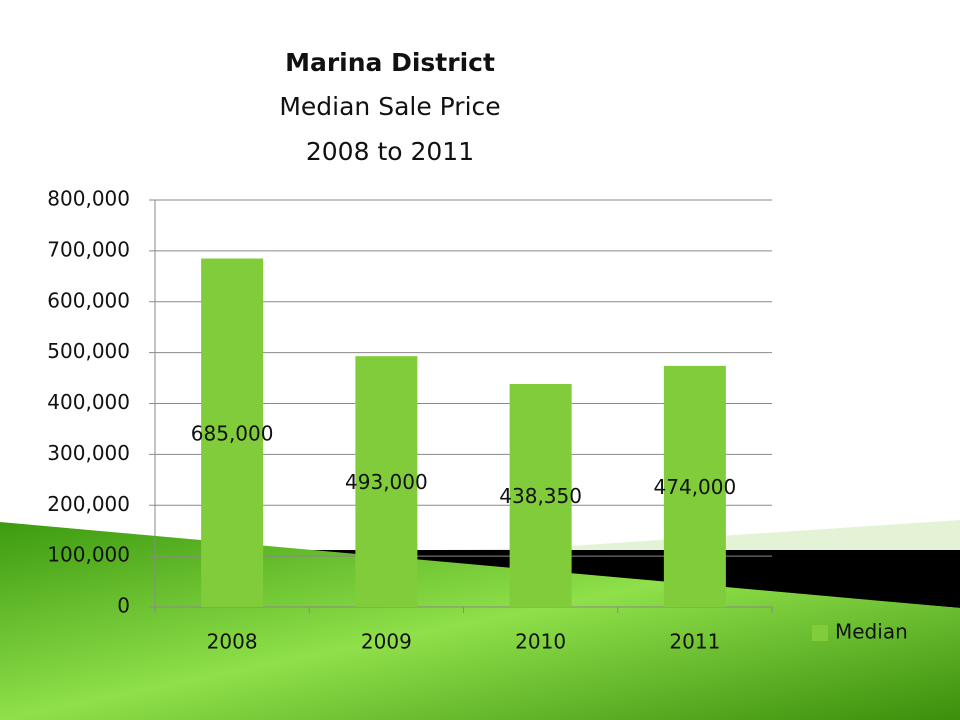 Image resolution: width=960 pixels, height=720 pixels. I want to click on value-label: 474,000, so click(695, 487).